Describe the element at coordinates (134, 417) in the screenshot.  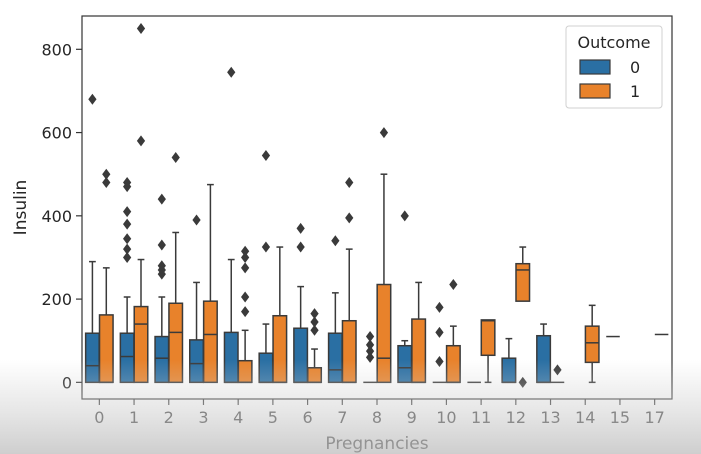
I see `x-tick-label: 1` at that location.